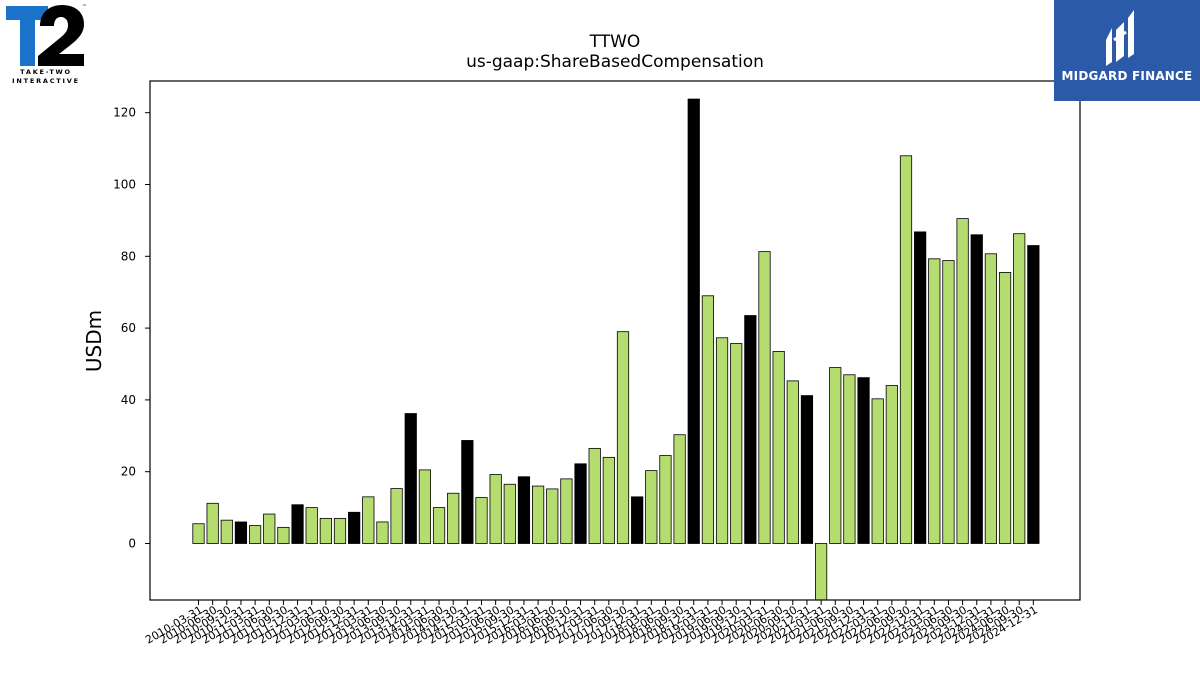 The image size is (1200, 675). Describe the element at coordinates (84, 7) in the screenshot. I see `trademark-mark: ™` at that location.